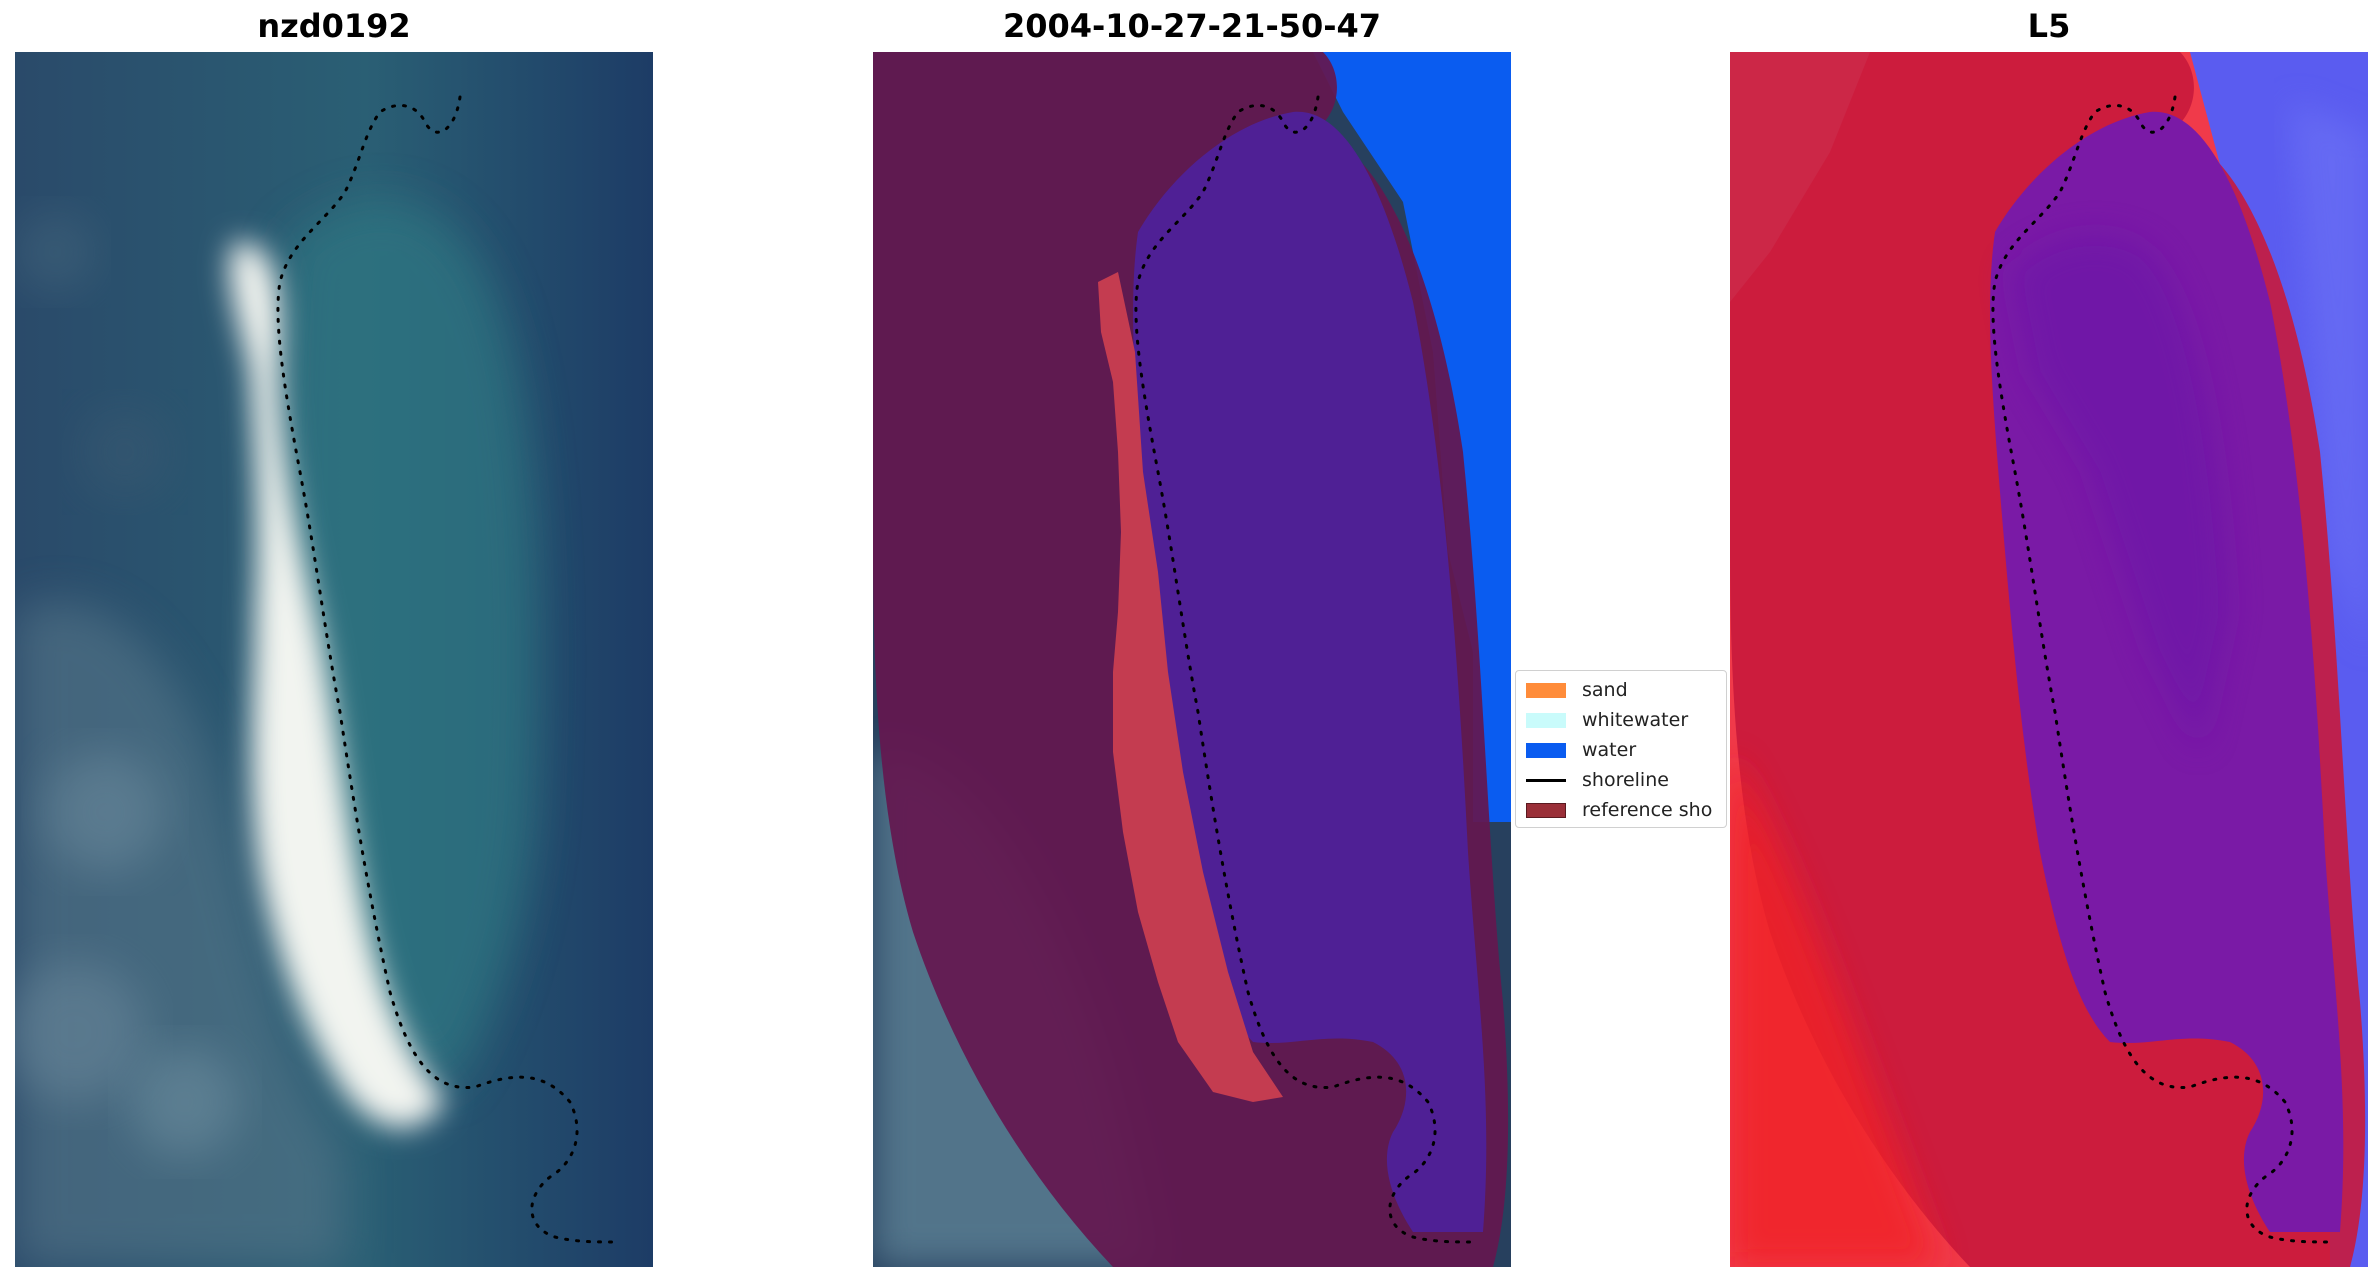 This screenshot has width=2380, height=1283. Describe the element at coordinates (1647, 810) in the screenshot. I see `legend-label-reference-shoreline: reference sho` at that location.